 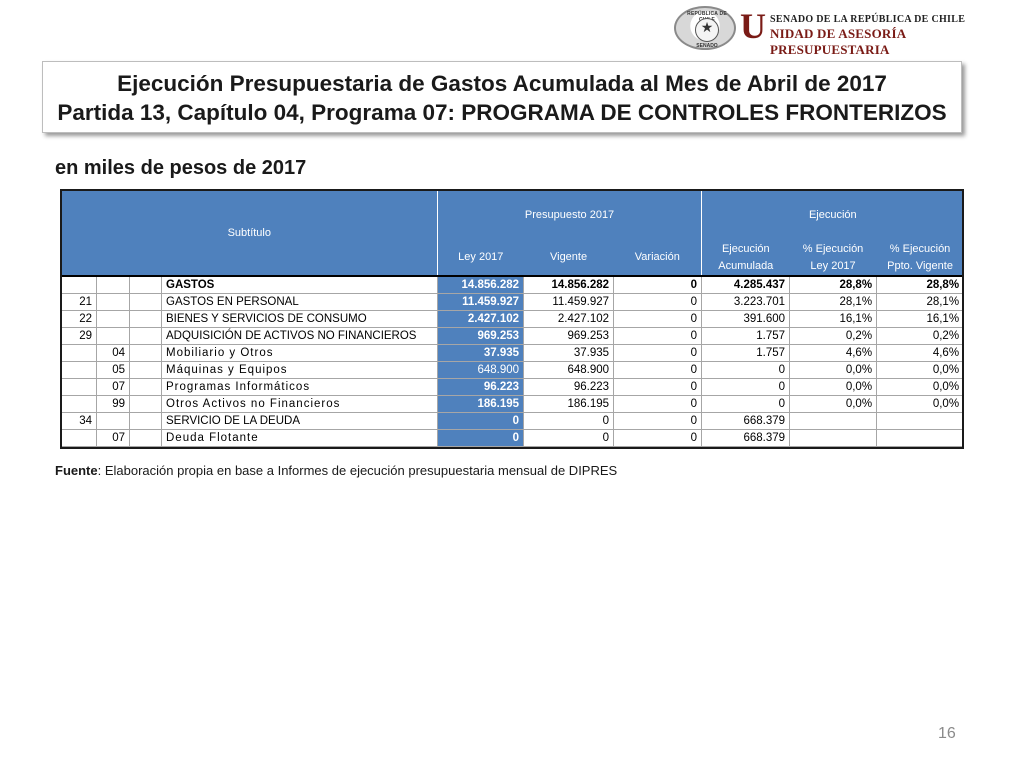 What do you see at coordinates (569, 352) in the screenshot?
I see `cell-vigente: 37.935` at bounding box center [569, 352].